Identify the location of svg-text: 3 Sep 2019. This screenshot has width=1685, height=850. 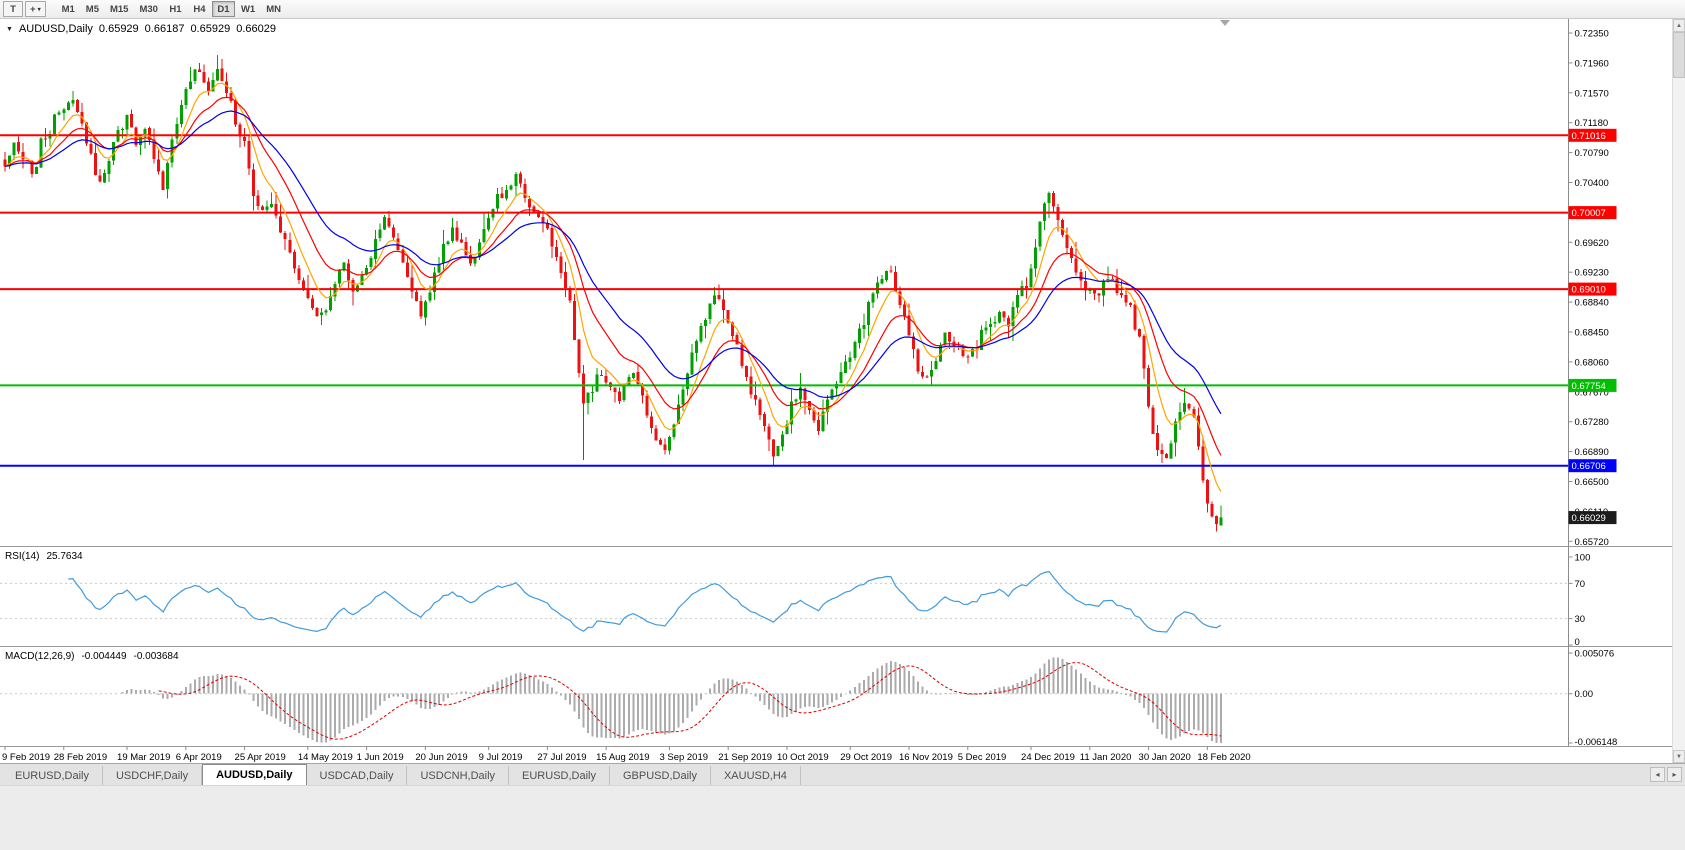
(683, 757).